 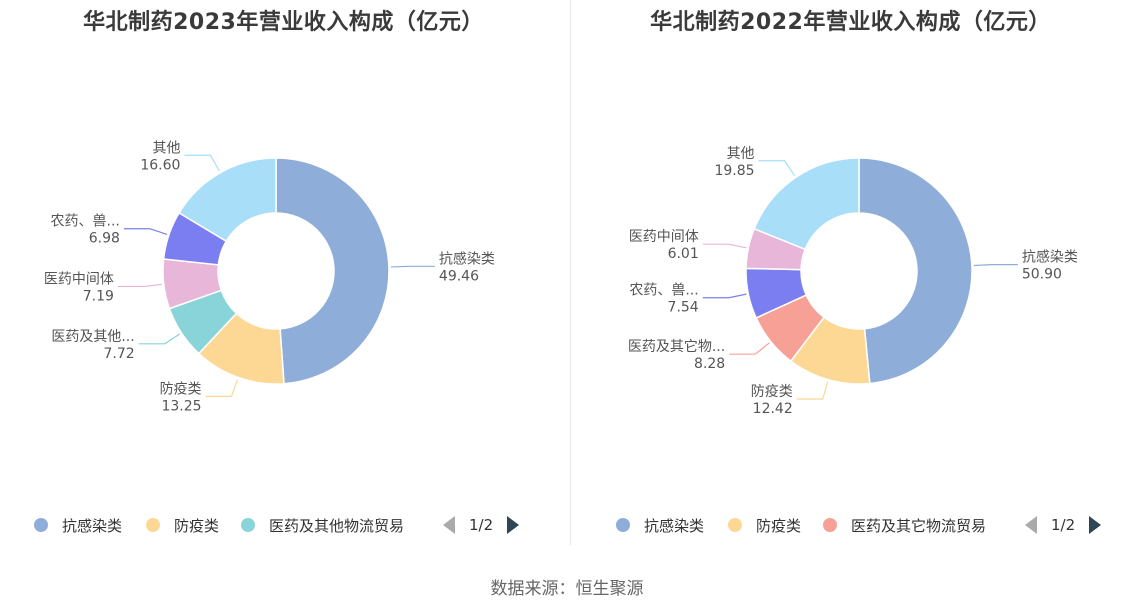 I want to click on legend-item: 医药及其它物流贸易, so click(x=904, y=525).